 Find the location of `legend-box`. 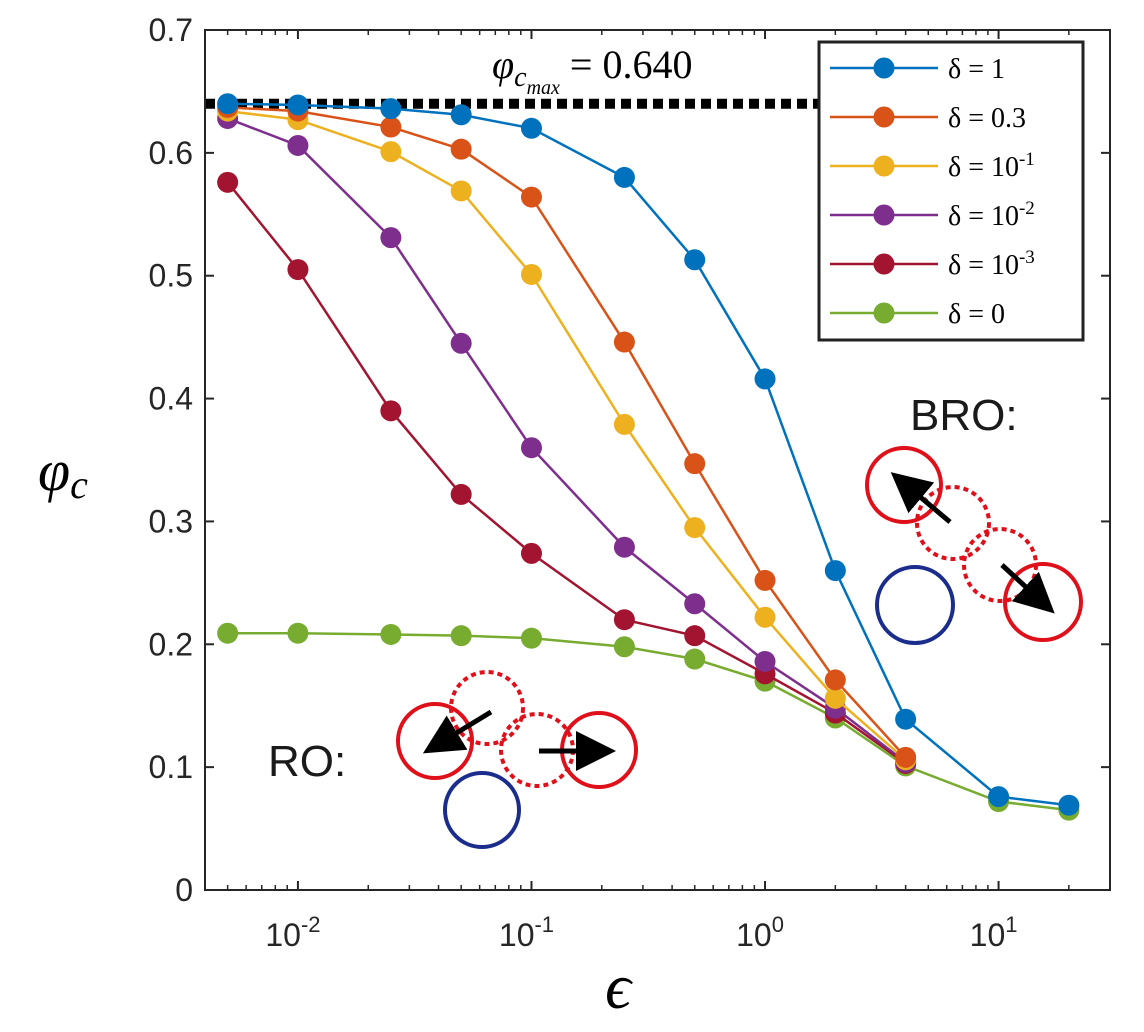

legend-box is located at coordinates (951, 191).